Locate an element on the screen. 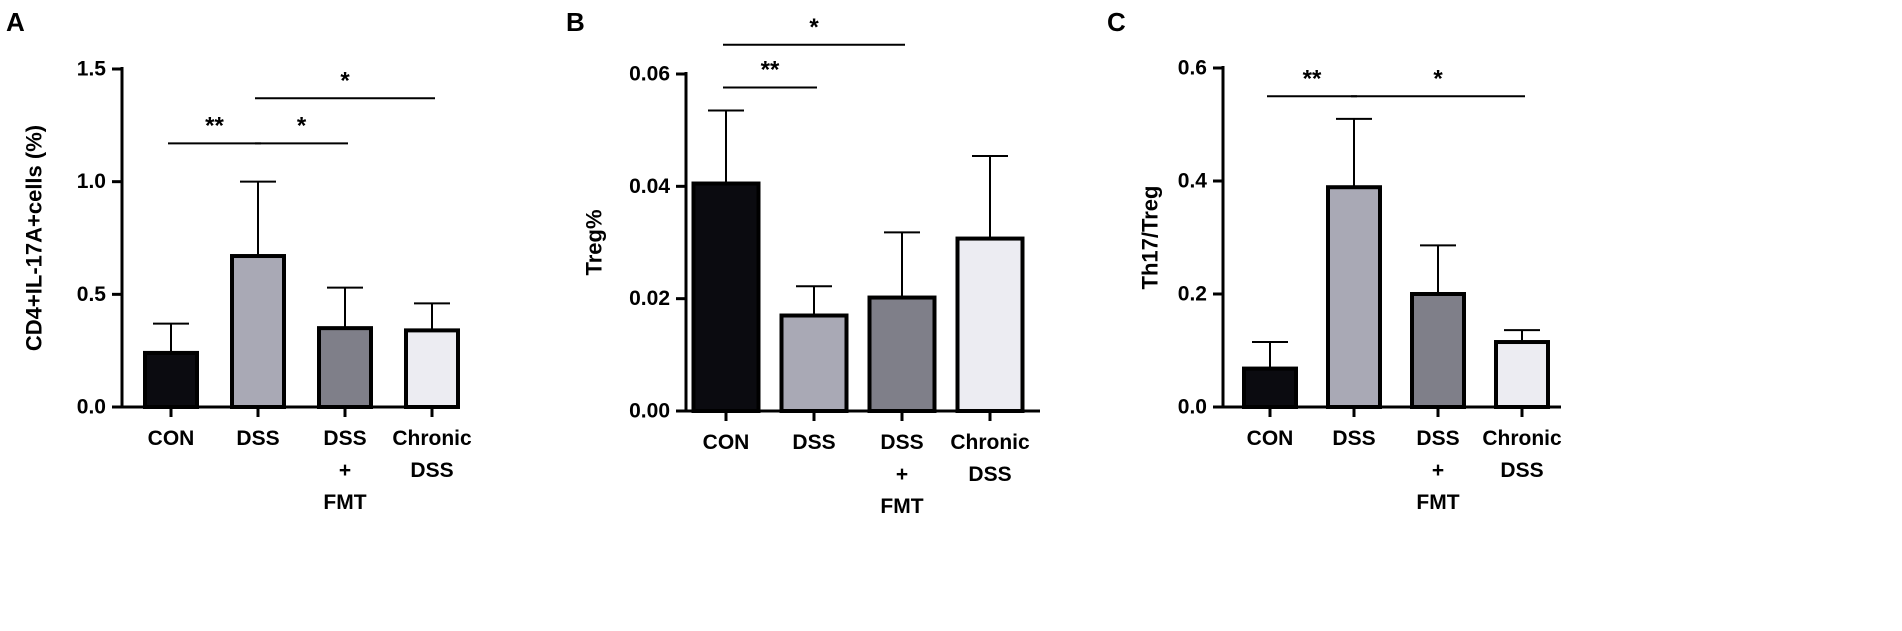 This screenshot has height=631, width=1902. y-tick-label: 0.5 is located at coordinates (92, 294).